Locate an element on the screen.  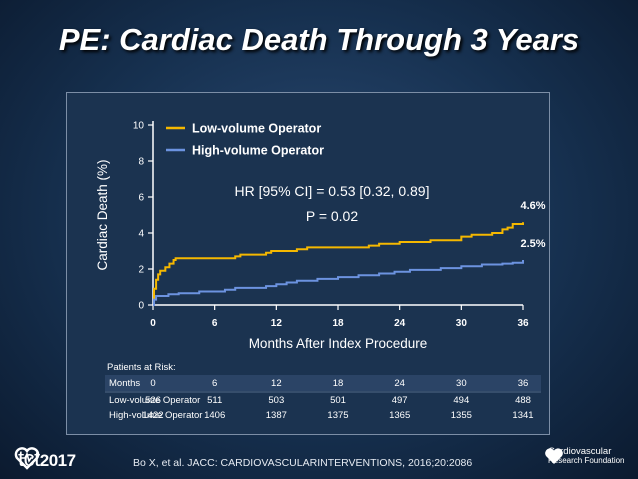
risk-table-cell: 503 is located at coordinates (276, 400).